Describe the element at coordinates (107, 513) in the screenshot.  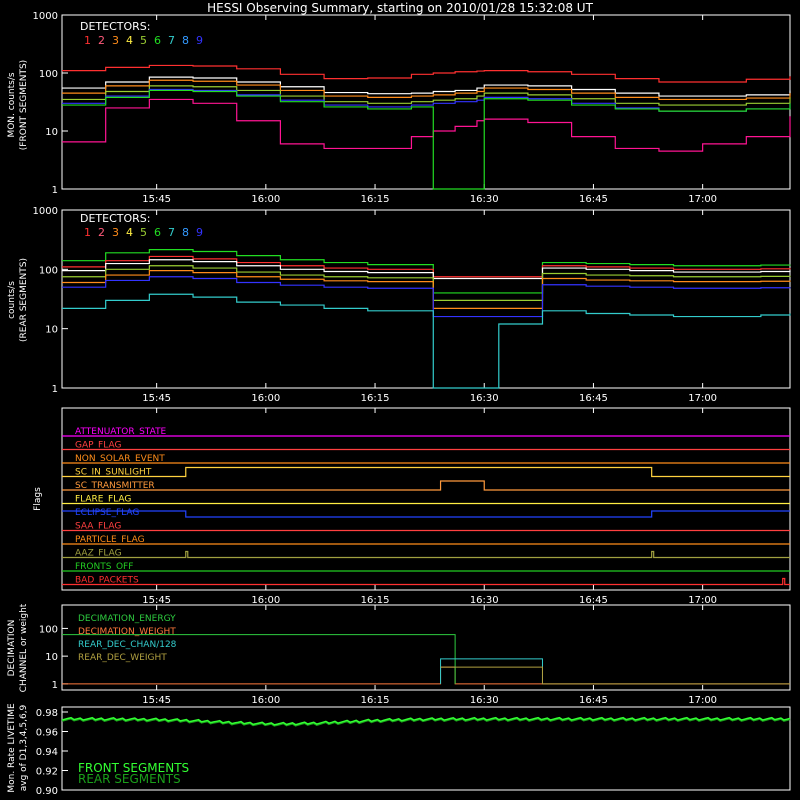
I see `flag-label-eclipse-flag: ECLIPSE_FLAG` at that location.